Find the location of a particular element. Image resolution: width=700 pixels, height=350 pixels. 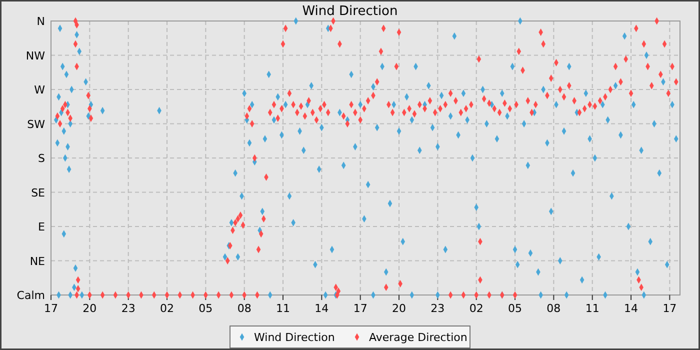

category-label: NE is located at coordinates (37, 261).